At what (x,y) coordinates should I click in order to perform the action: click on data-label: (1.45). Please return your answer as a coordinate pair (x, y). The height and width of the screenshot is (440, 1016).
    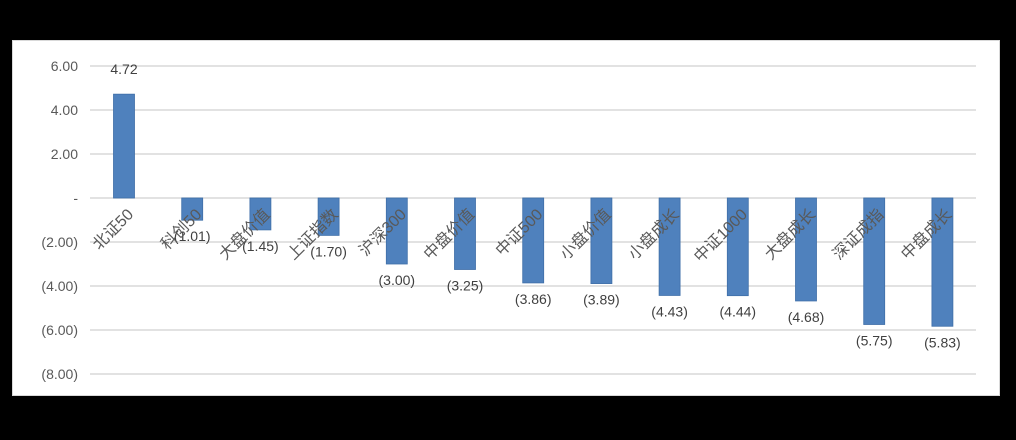
    Looking at the image, I should click on (260, 246).